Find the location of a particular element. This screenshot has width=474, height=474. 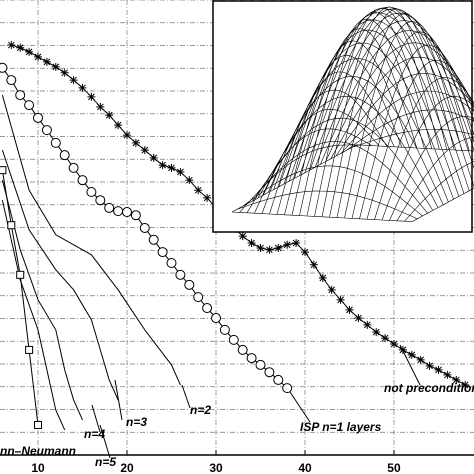

x-tick-label: 40 is located at coordinates (305, 467).